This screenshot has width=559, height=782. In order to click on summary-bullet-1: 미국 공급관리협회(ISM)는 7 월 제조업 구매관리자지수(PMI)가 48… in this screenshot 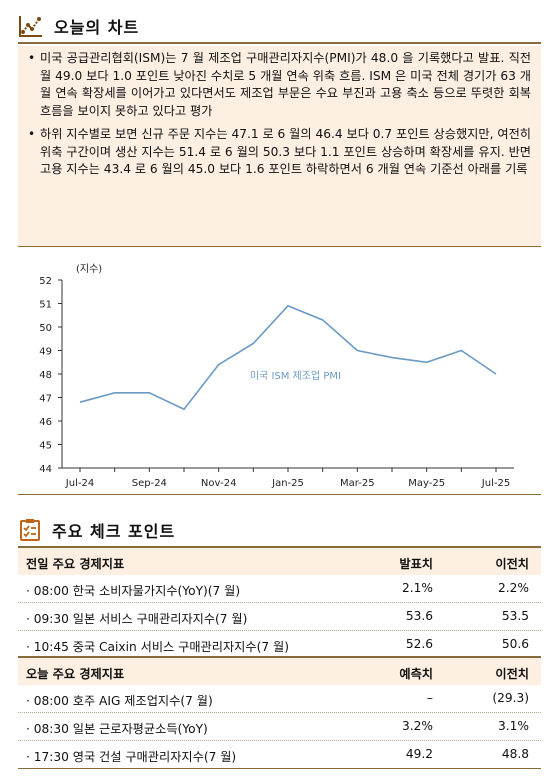, I will do `click(279, 85)`.